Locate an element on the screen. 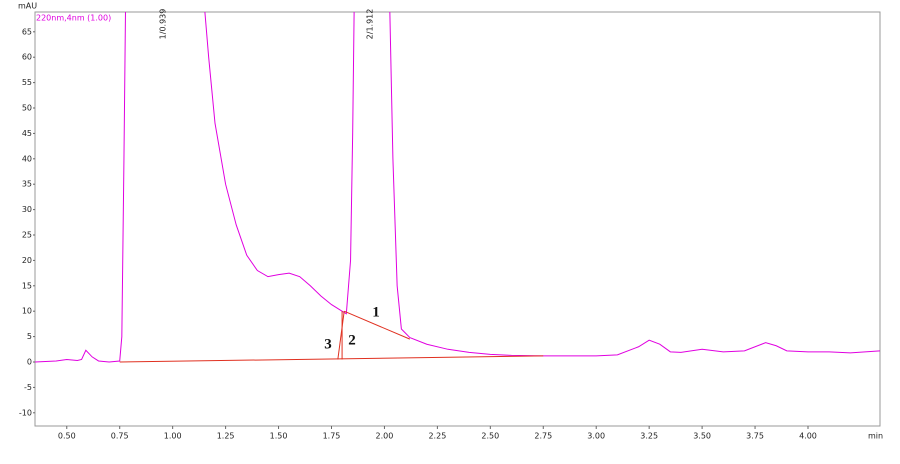 The width and height of the screenshot is (900, 464). y-tick-label: 20 is located at coordinates (27, 260).